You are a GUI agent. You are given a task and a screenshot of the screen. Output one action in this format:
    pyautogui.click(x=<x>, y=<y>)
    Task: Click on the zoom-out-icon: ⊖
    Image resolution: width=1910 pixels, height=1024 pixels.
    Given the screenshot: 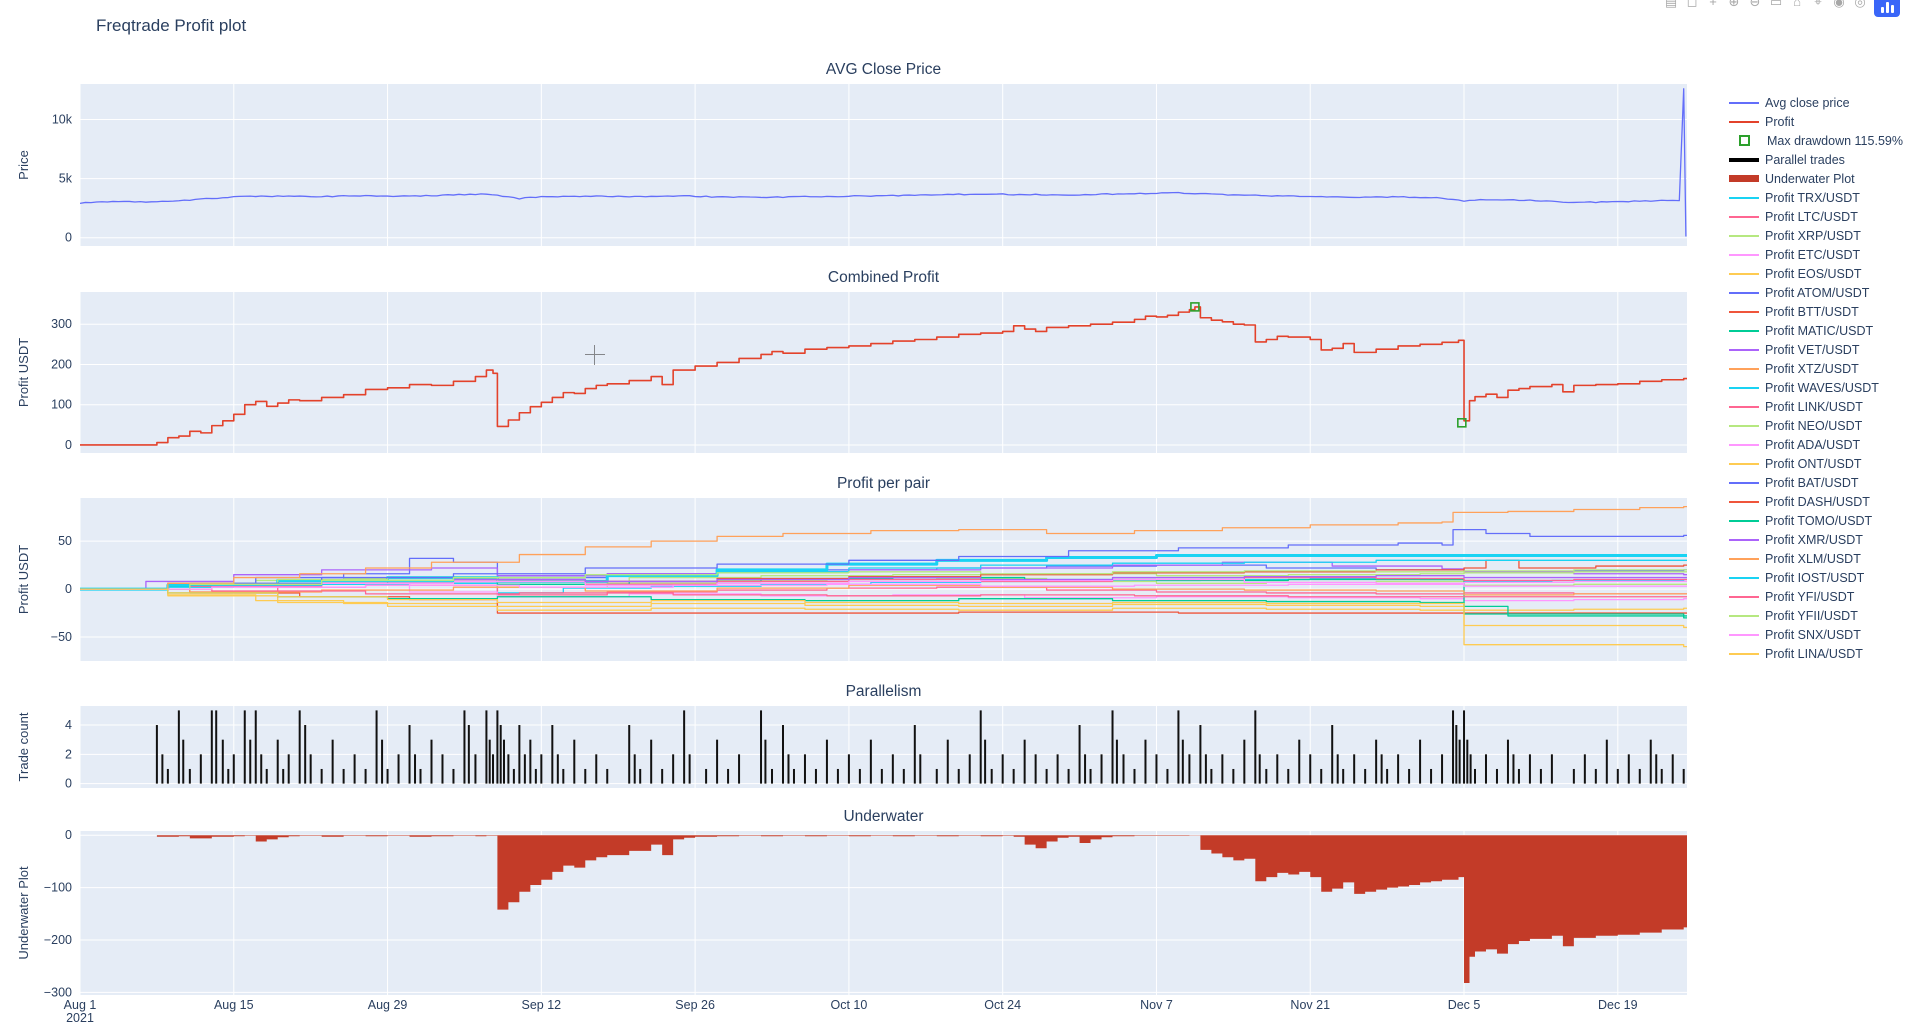 What is the action you would take?
    pyautogui.click(x=1755, y=4)
    